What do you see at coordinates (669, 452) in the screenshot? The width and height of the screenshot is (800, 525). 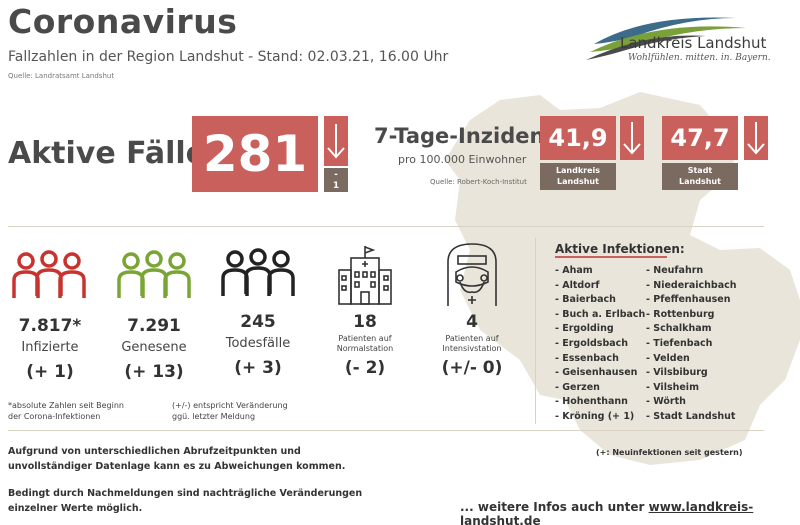 I see `new-infections-note: (+: Neuinfektionen seit gestern)` at bounding box center [669, 452].